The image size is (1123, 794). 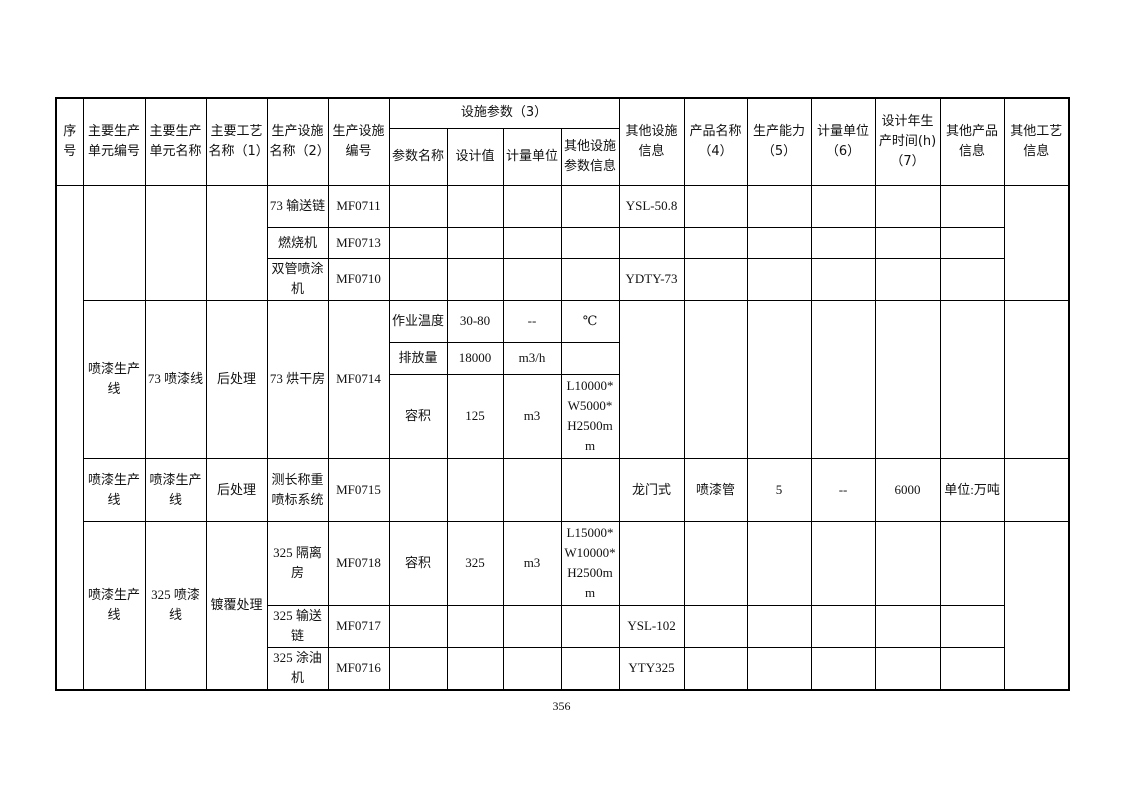 What do you see at coordinates (475, 358) in the screenshot?
I see `cell-design-value: 18000` at bounding box center [475, 358].